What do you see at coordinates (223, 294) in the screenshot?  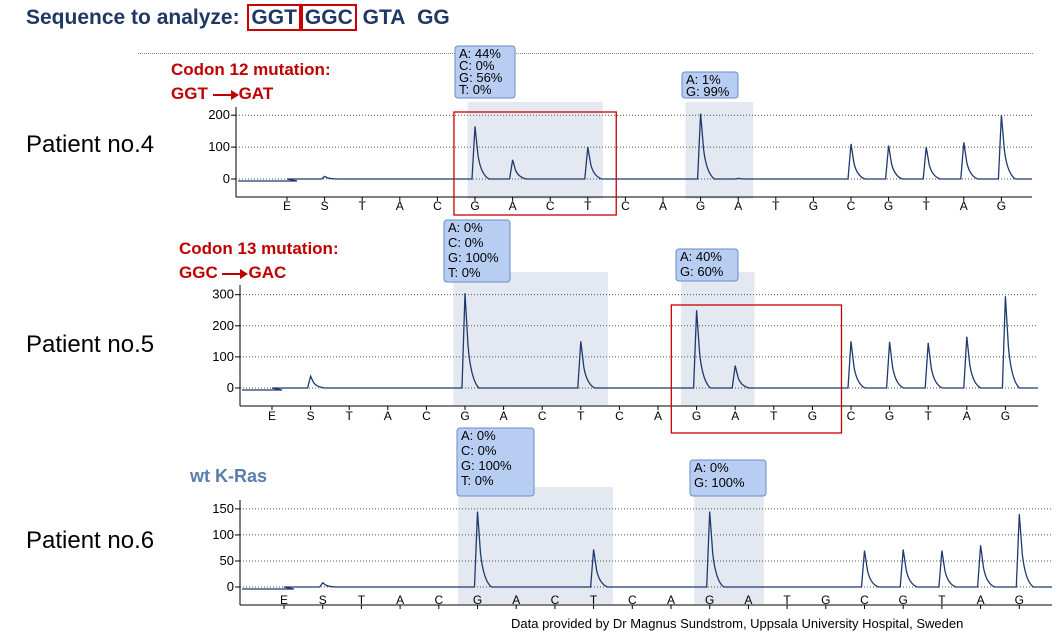 I see `y-tick-label: 300` at bounding box center [223, 294].